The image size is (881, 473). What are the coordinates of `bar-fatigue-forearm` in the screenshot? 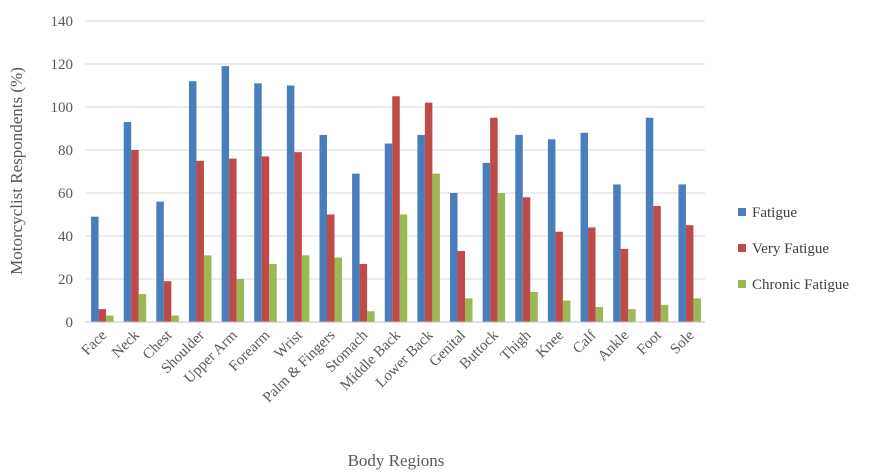 It's located at (258, 202).